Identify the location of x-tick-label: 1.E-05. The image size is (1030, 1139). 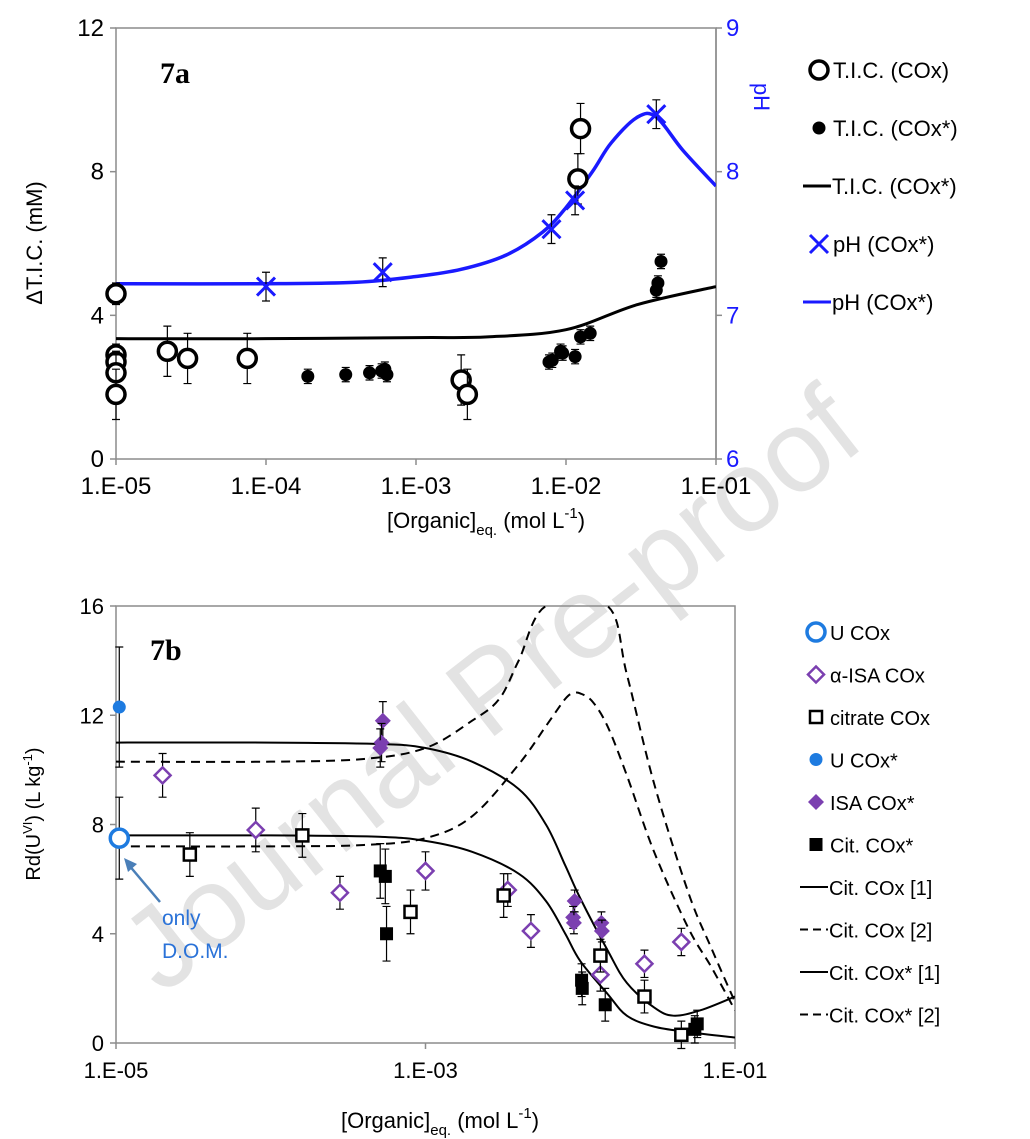
(116, 1070).